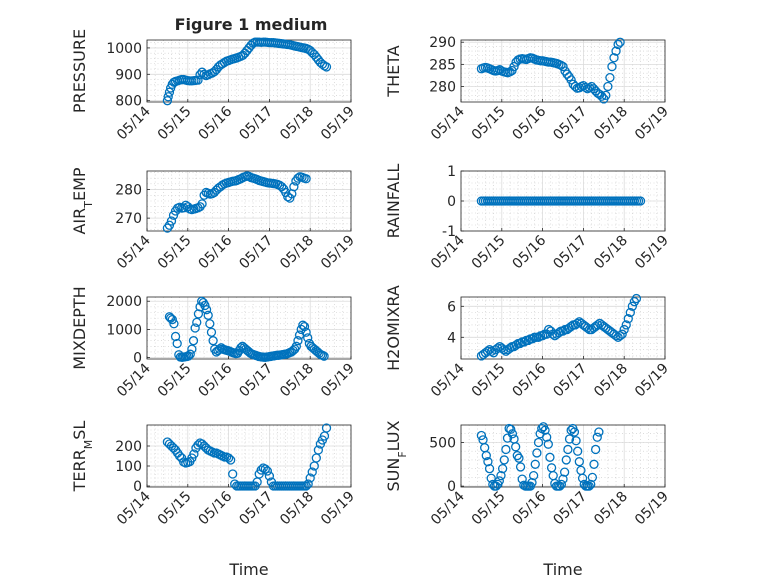 The image size is (778, 583). What do you see at coordinates (249, 71) in the screenshot?
I see `axes-box` at bounding box center [249, 71].